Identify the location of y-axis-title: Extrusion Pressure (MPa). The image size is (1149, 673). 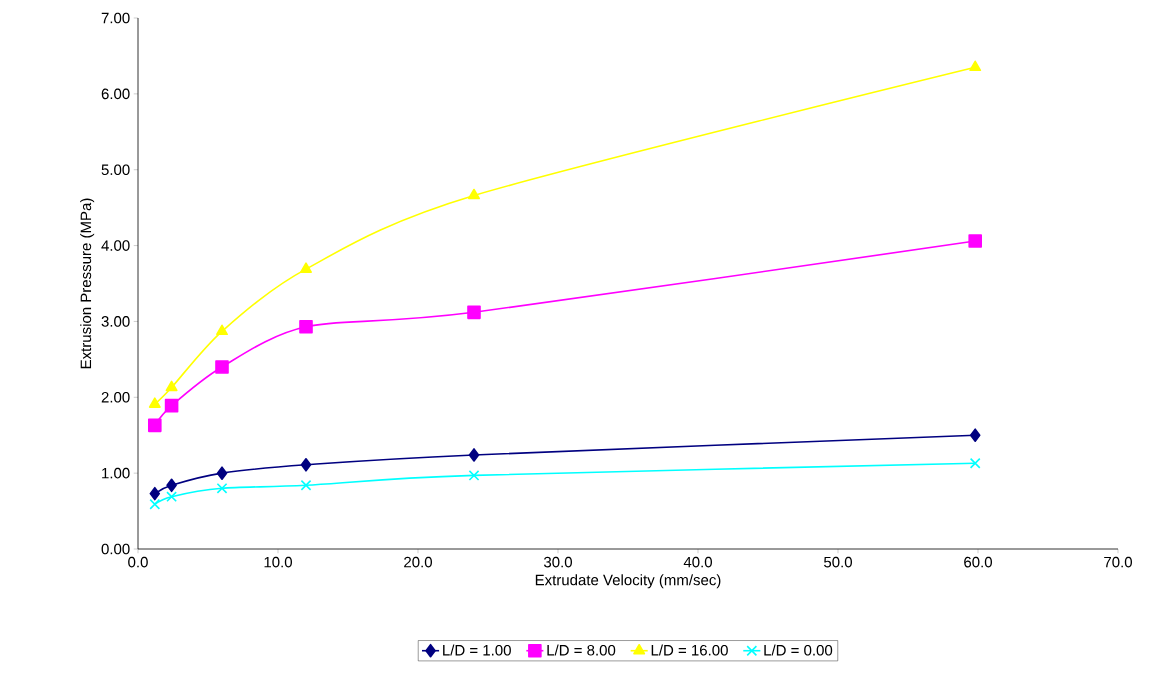
(87, 283).